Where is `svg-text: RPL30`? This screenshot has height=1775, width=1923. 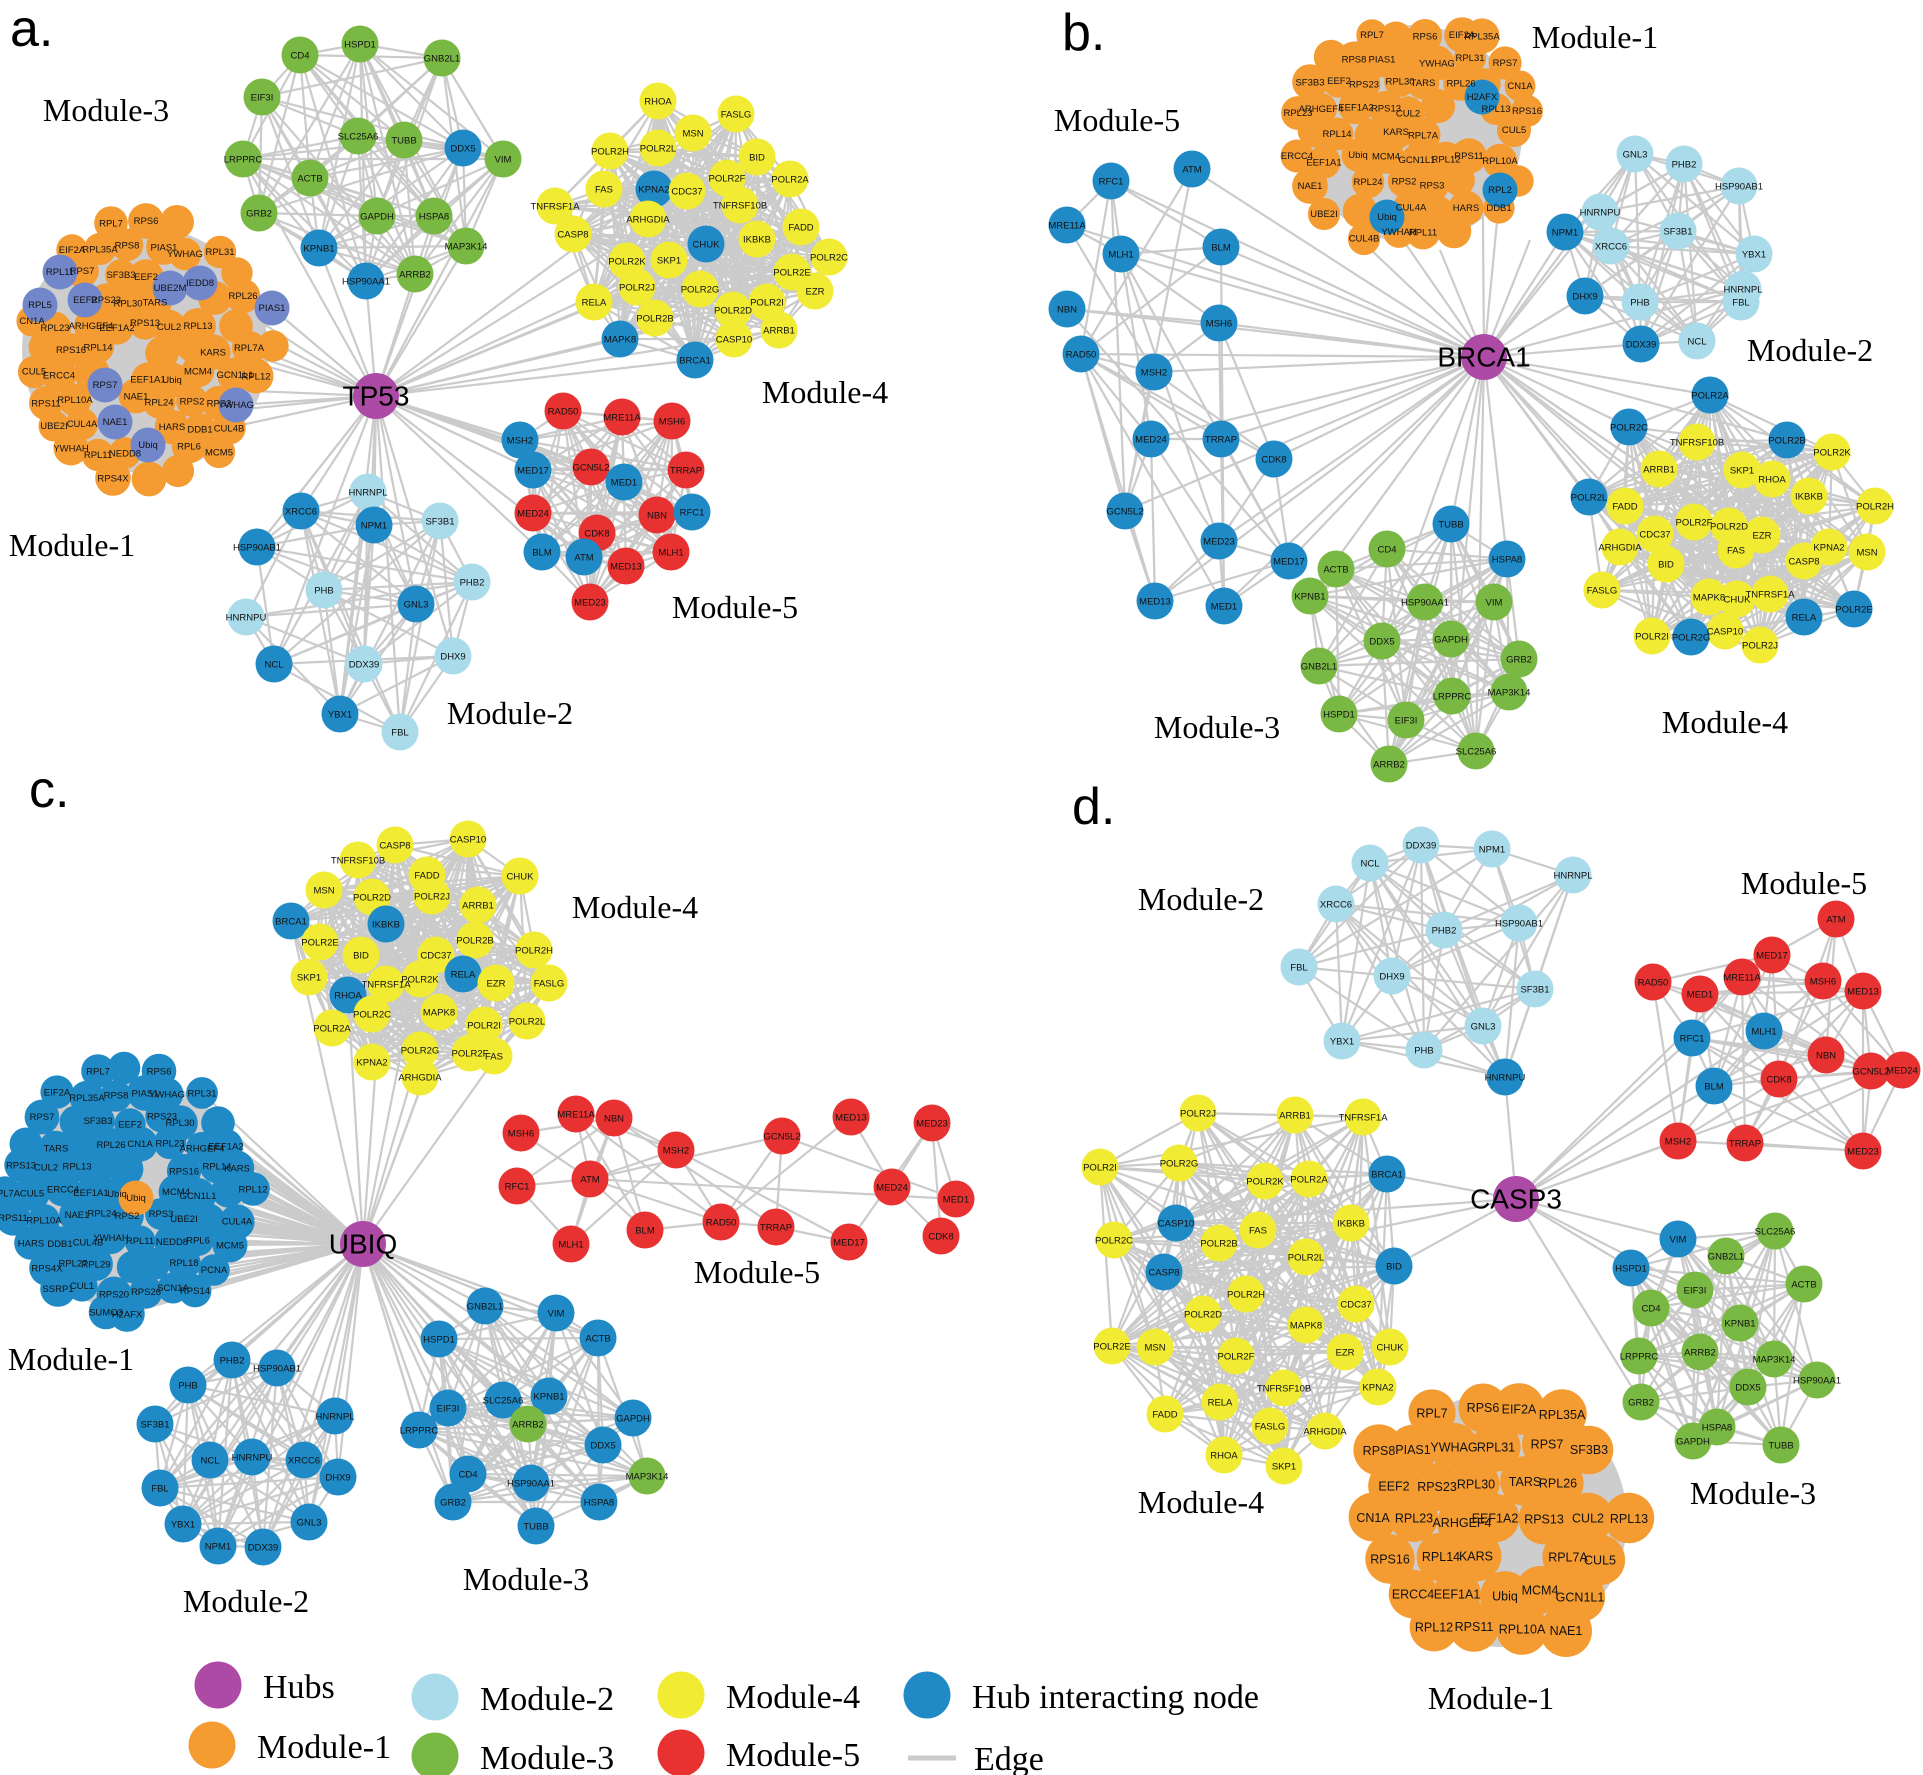 svg-text: RPL30 is located at coordinates (1476, 1485).